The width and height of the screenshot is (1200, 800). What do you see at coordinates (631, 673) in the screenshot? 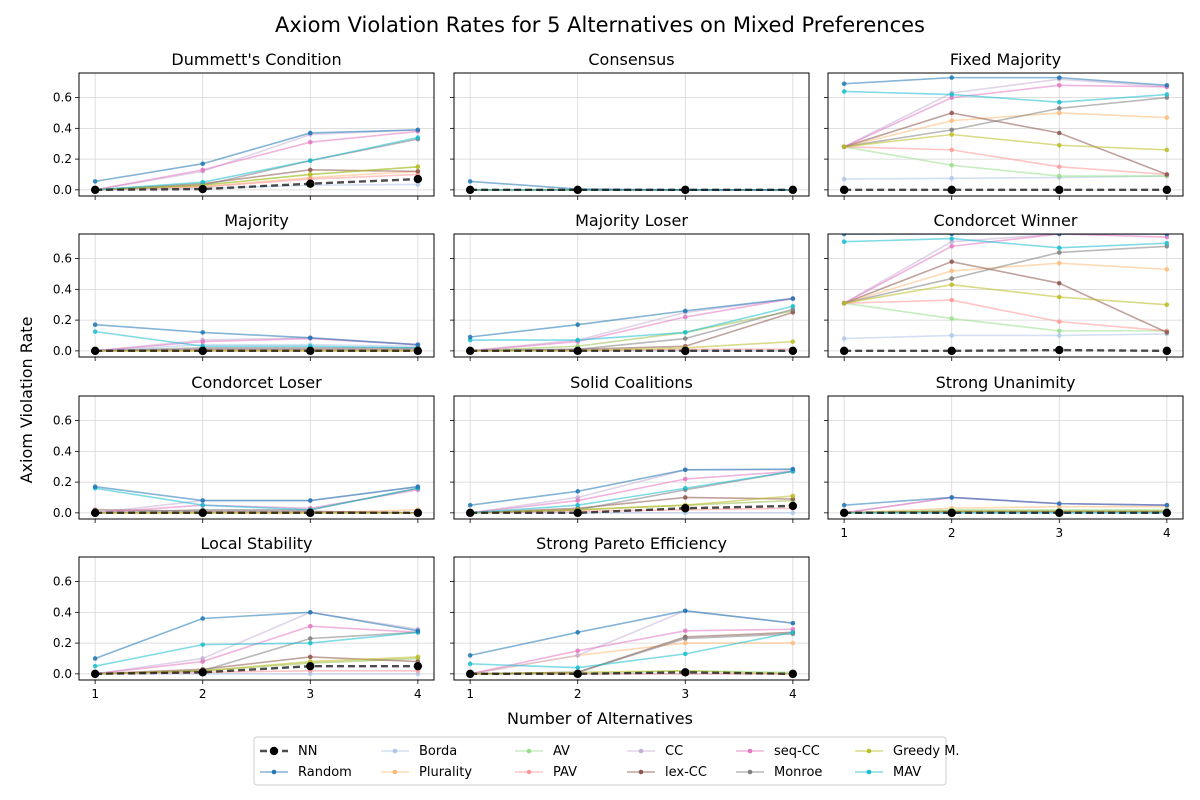
I see `series-line-NN` at bounding box center [631, 673].